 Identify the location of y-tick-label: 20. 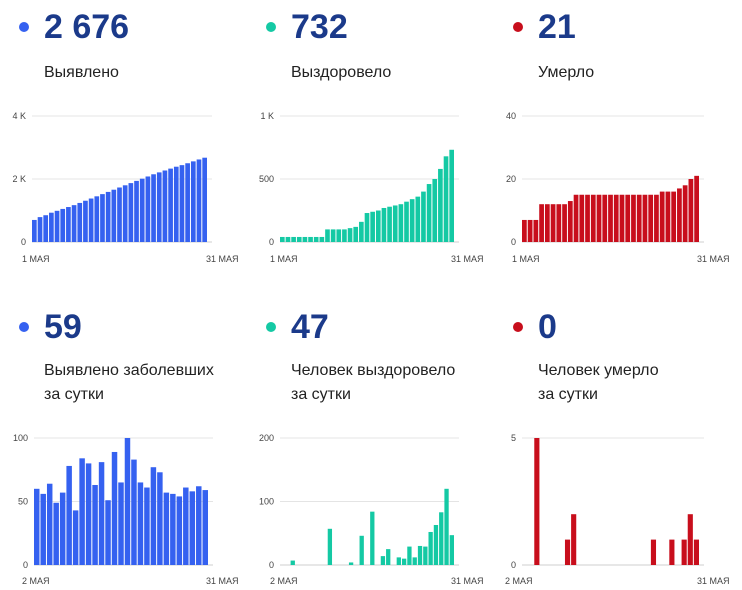
(511, 179).